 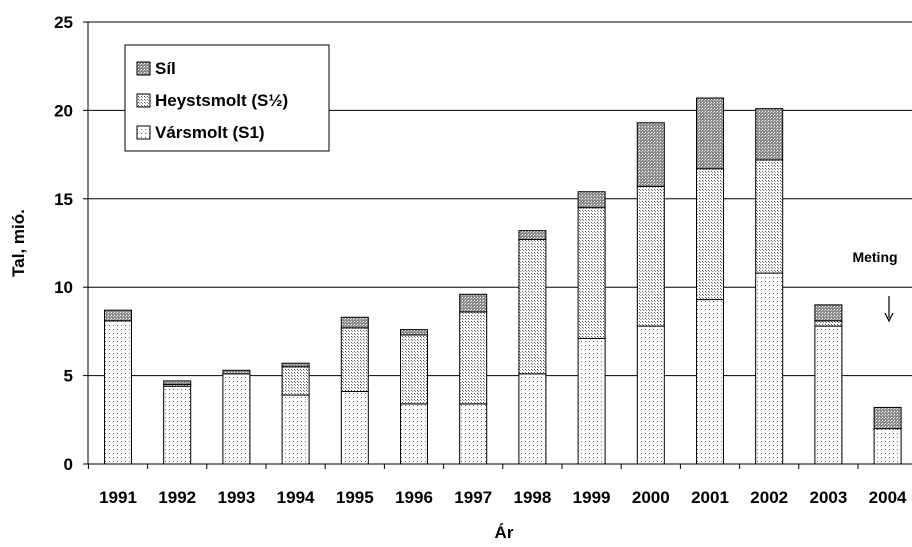 What do you see at coordinates (296, 497) in the screenshot?
I see `x-tick-label: 1994` at bounding box center [296, 497].